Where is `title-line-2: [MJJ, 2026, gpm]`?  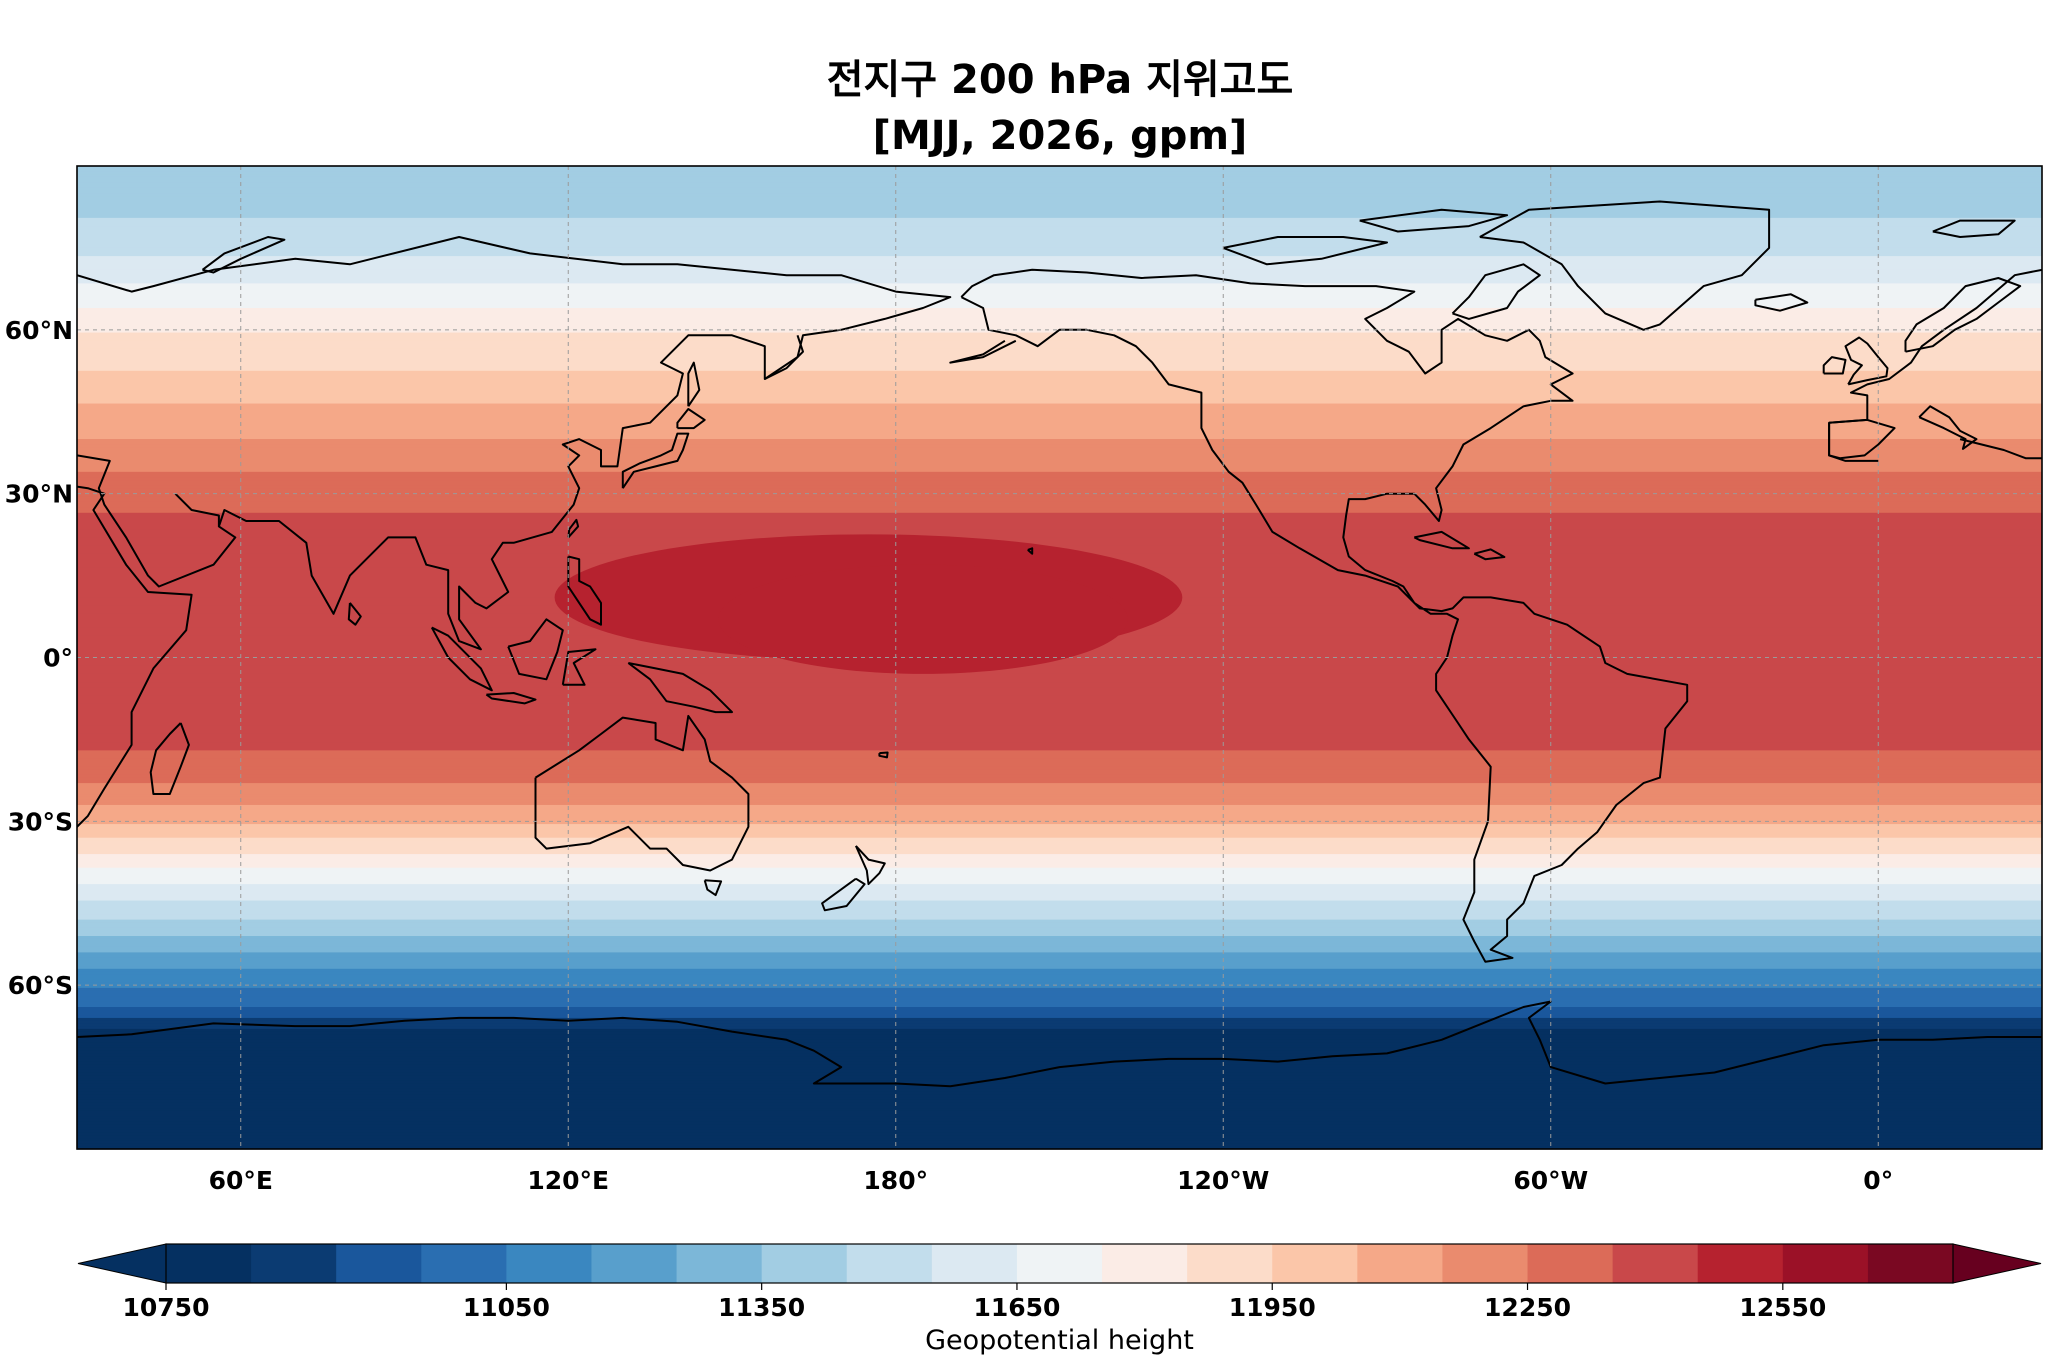 title-line-2: [MJJ, 2026, gpm] is located at coordinates (1060, 136).